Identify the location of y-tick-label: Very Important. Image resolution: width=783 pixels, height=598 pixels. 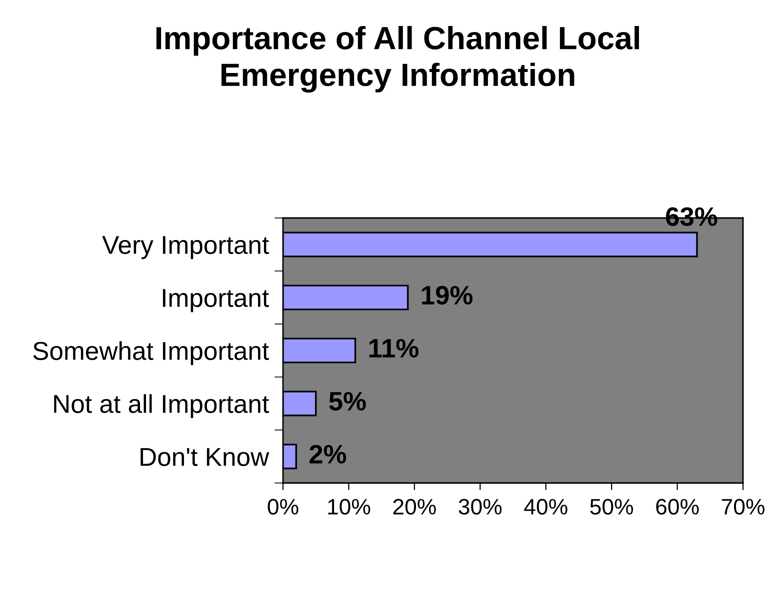
(185, 248).